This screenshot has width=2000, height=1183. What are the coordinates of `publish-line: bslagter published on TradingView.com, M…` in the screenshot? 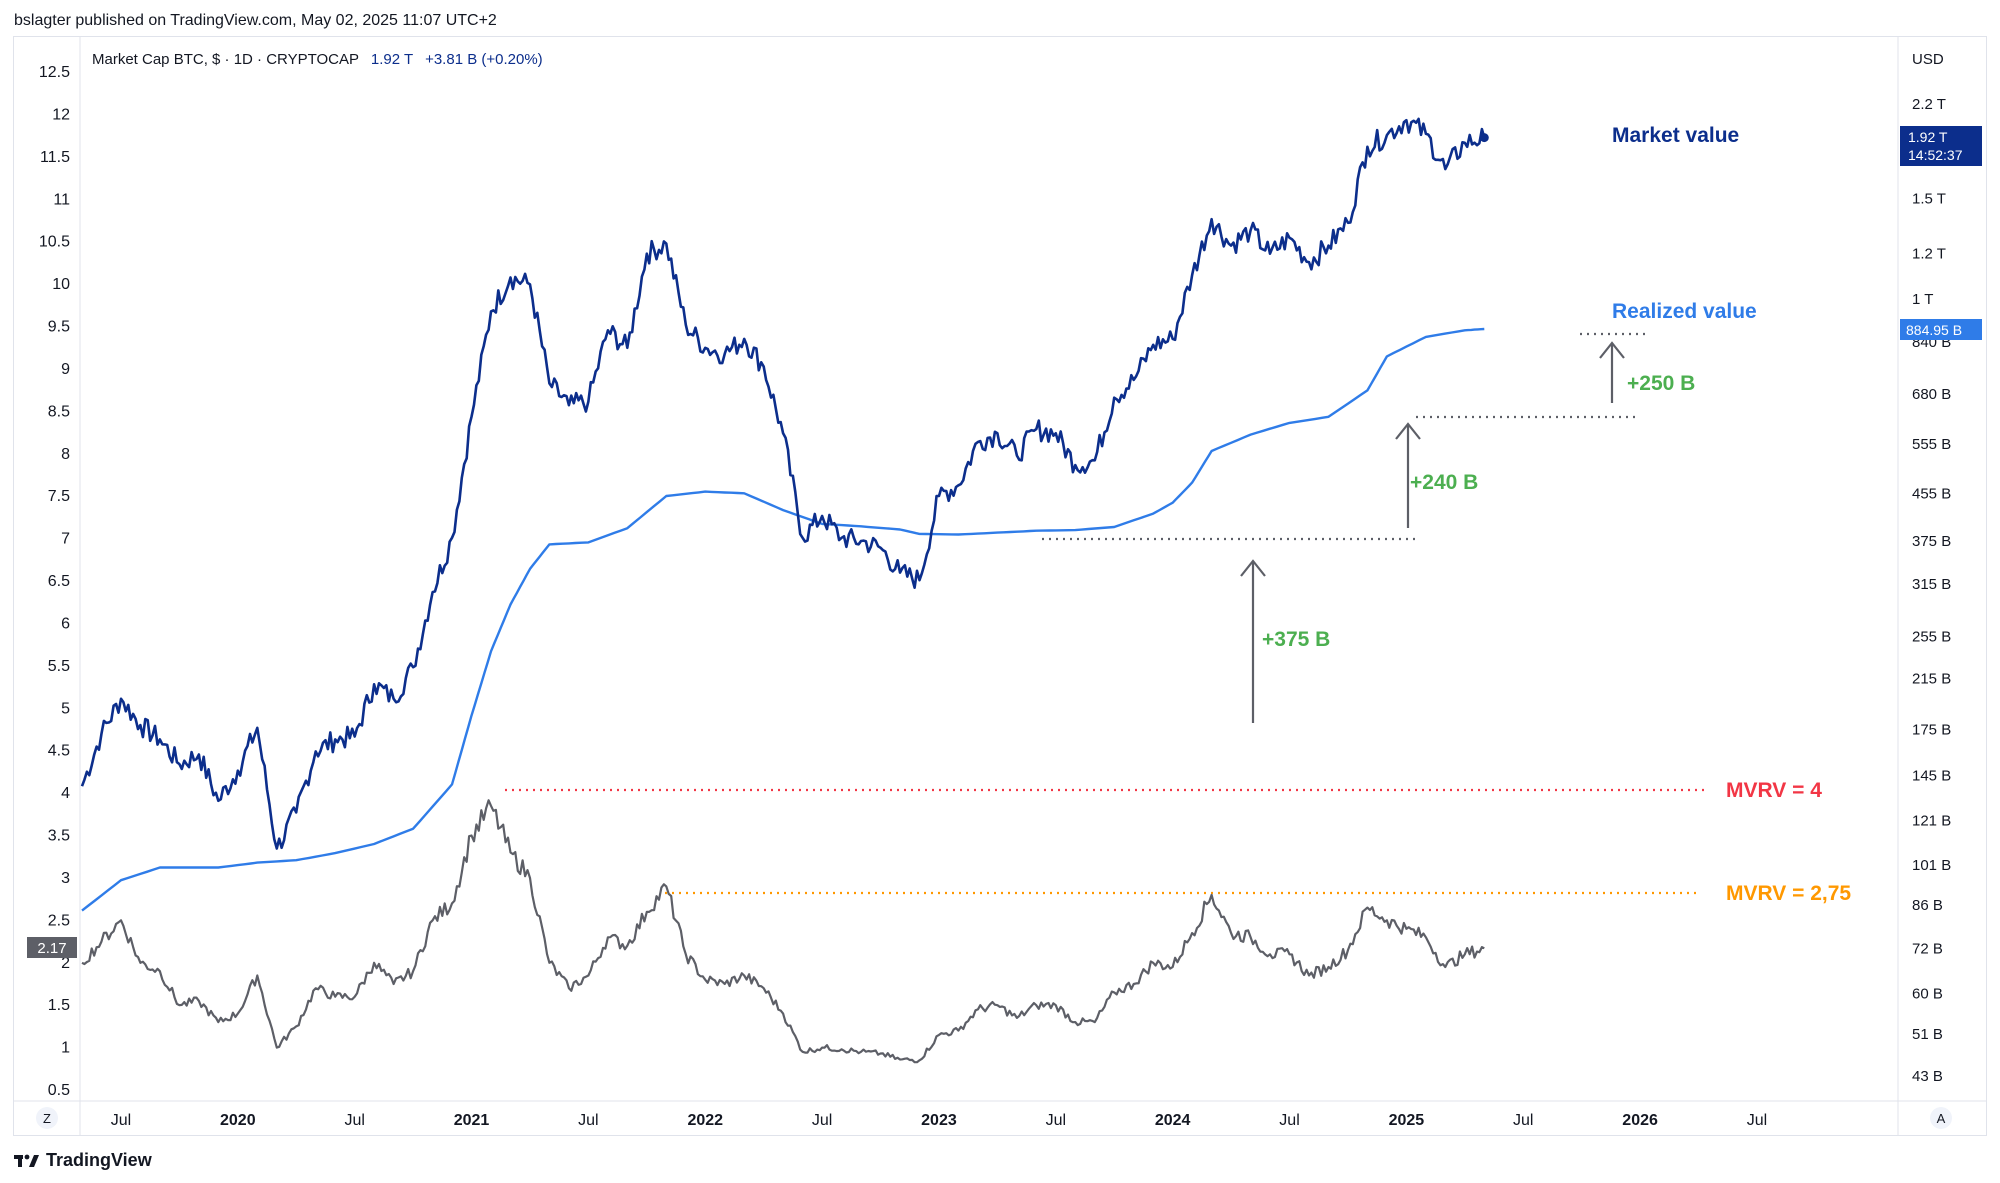 It's located at (255, 20).